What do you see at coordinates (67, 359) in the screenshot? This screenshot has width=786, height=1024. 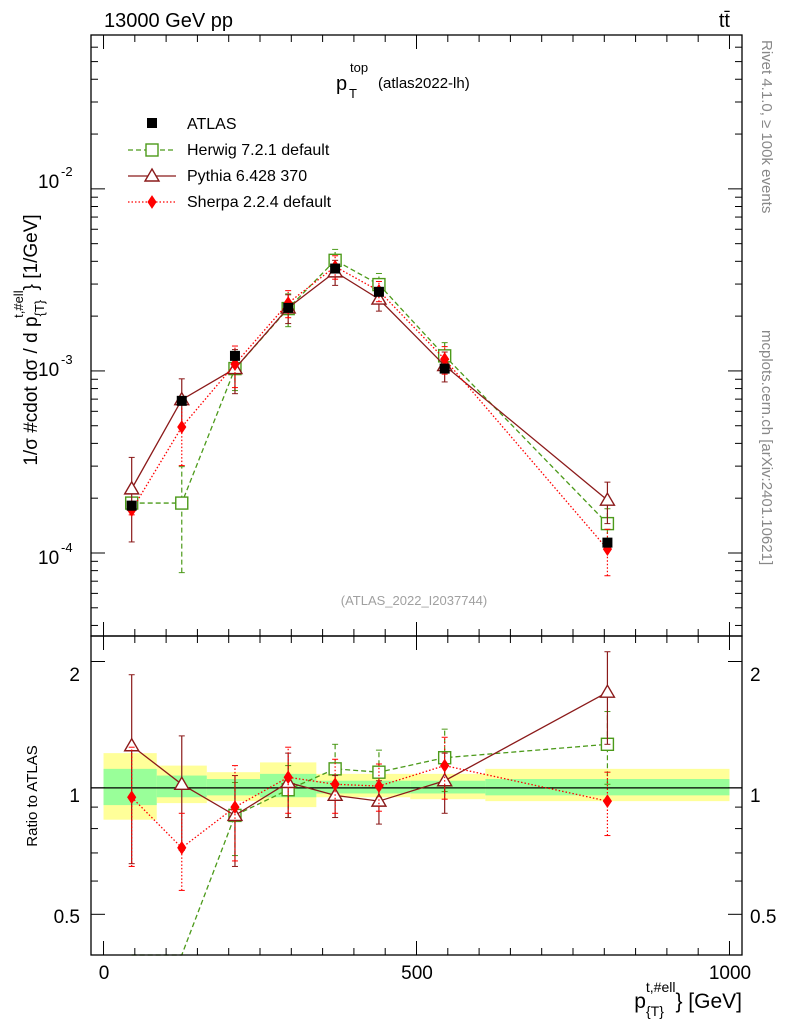 I see `ytick-1e-3-exp: -3` at bounding box center [67, 359].